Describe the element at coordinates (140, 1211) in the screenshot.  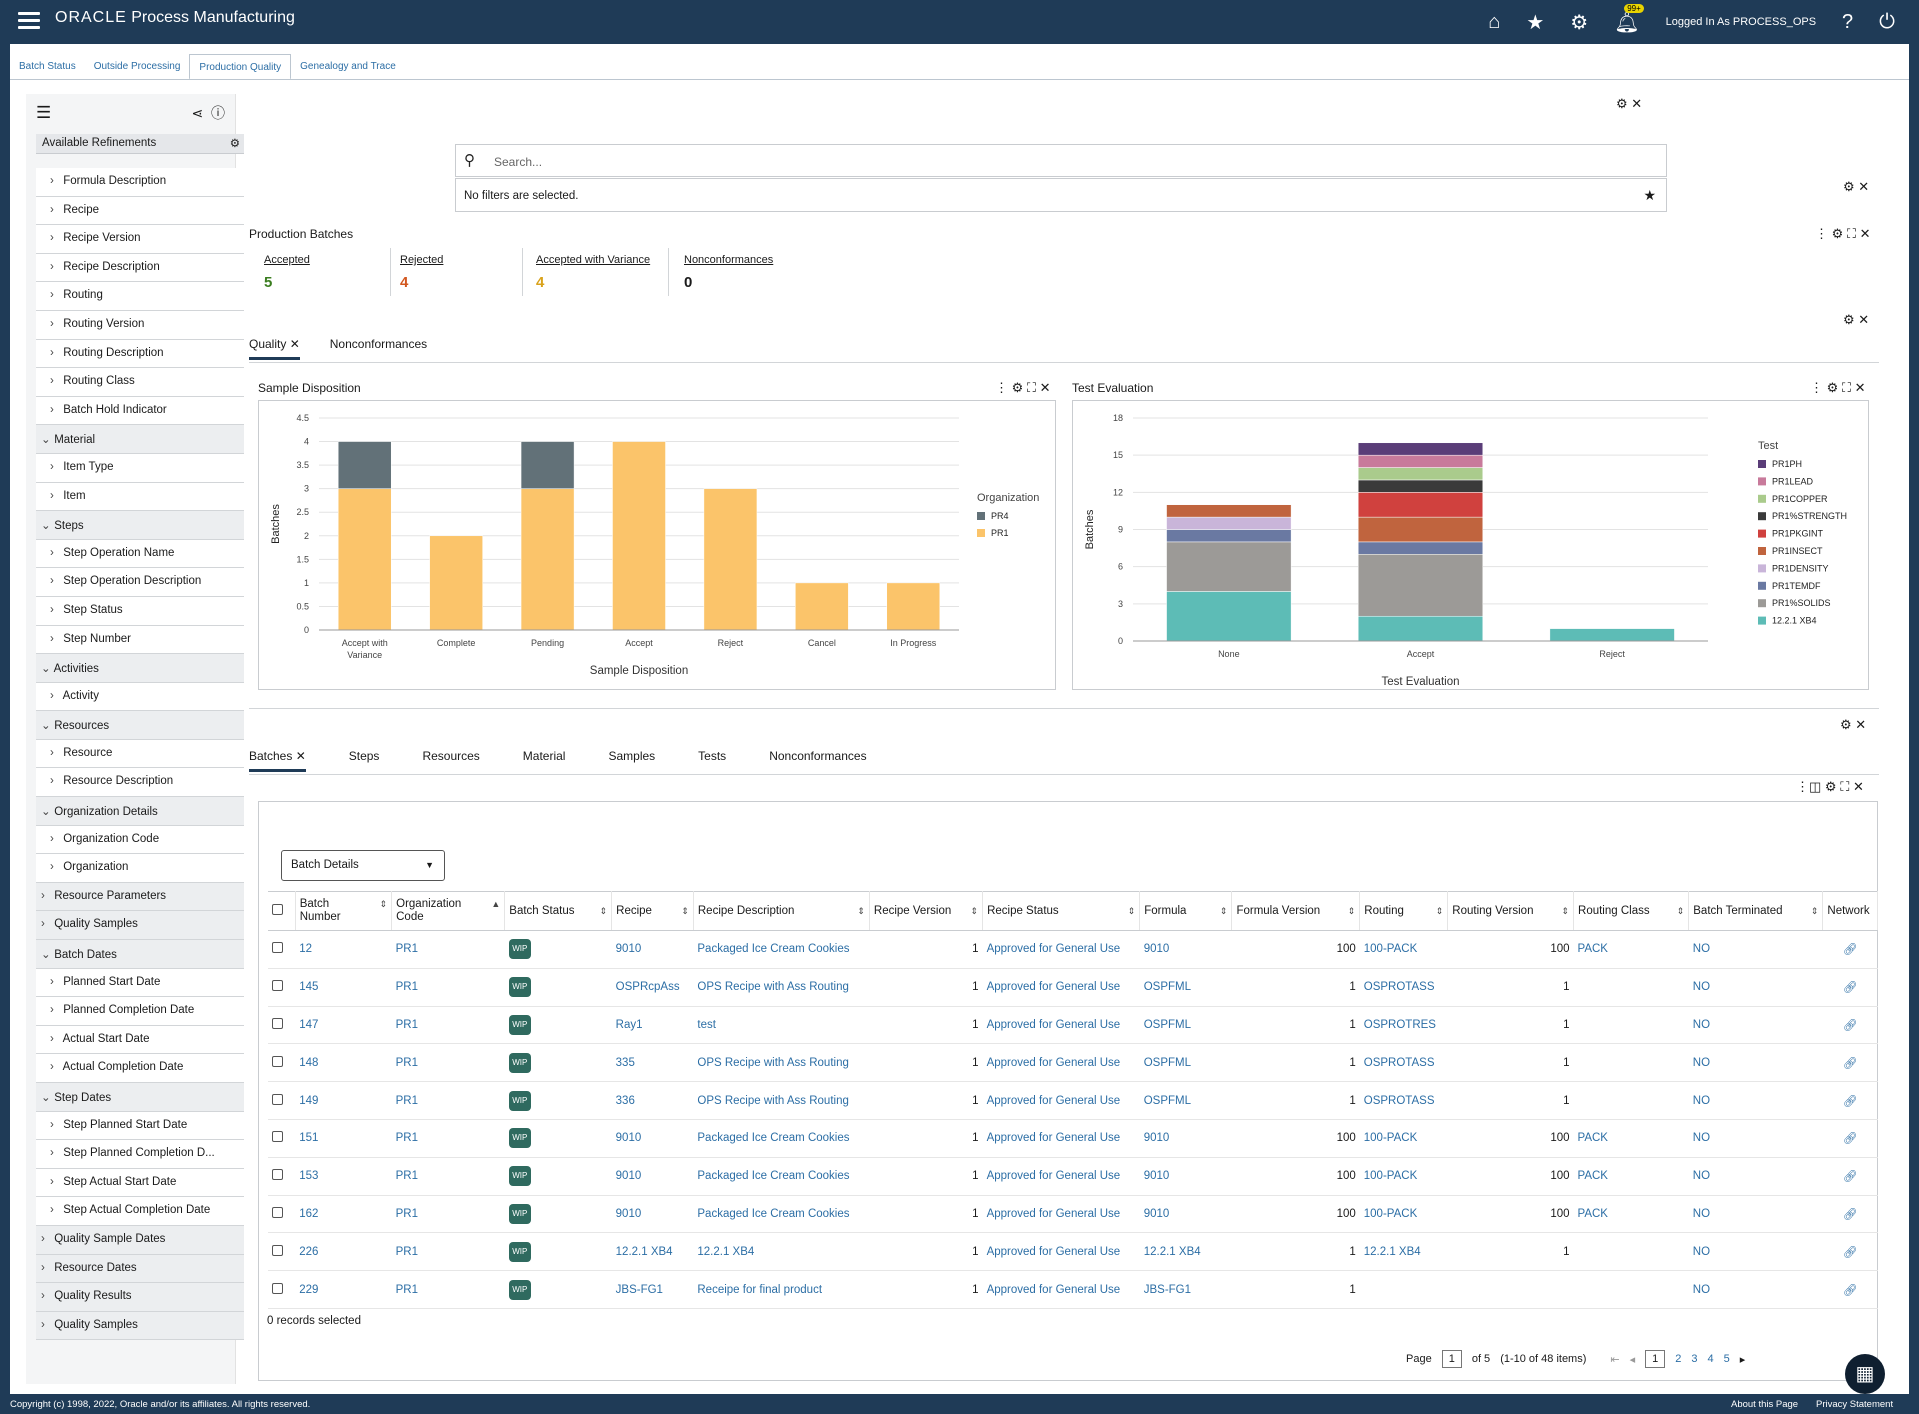
I see `refinement-item: › Step Actual Completion Date` at that location.